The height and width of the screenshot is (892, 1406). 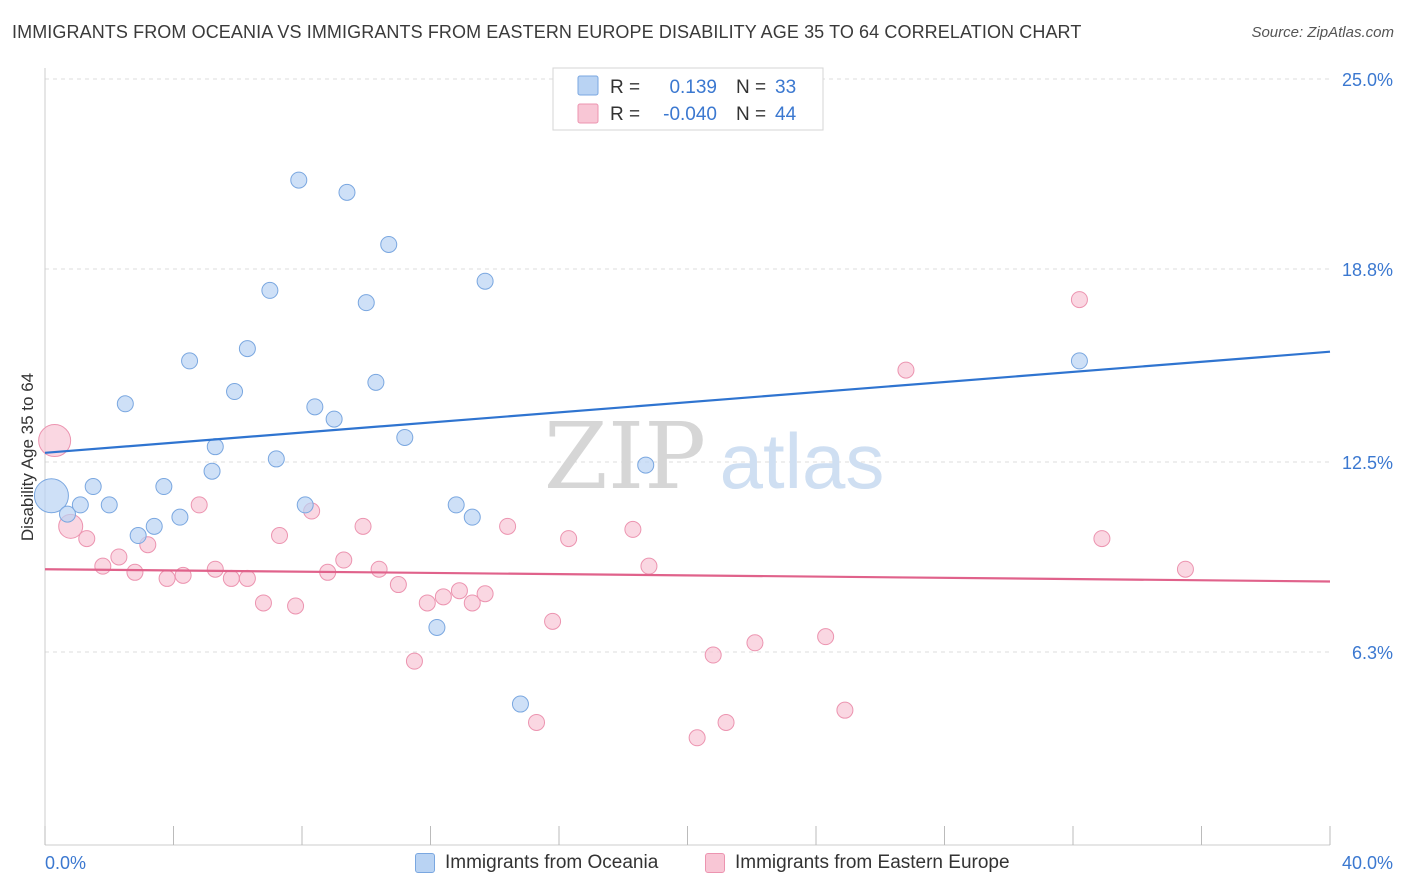 I want to click on legend-item-oceania: Immigrants from Oceania, so click(x=536, y=863).